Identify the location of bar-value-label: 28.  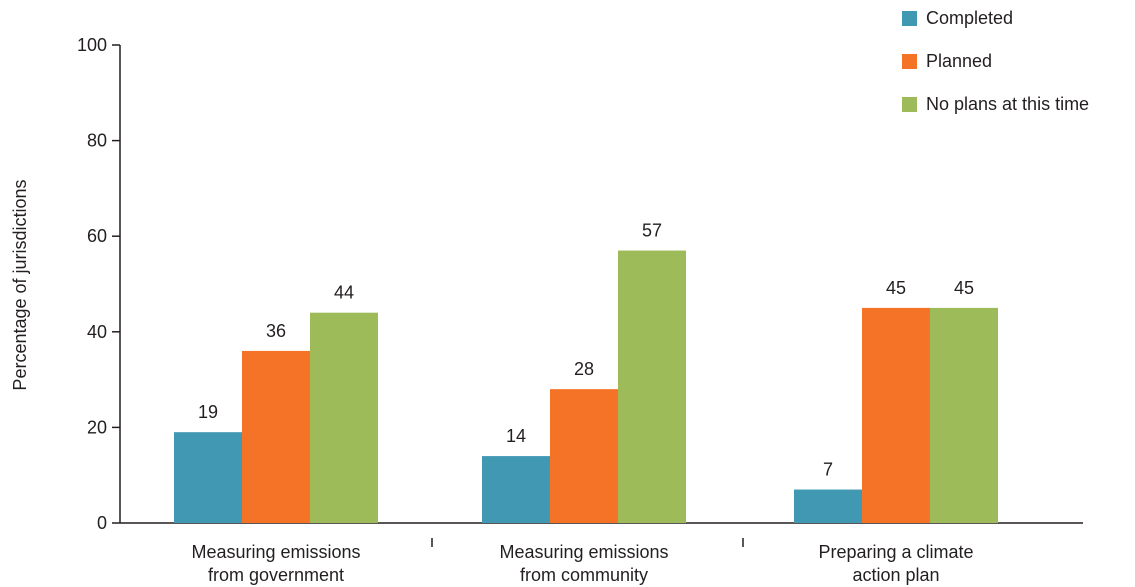
(584, 369).